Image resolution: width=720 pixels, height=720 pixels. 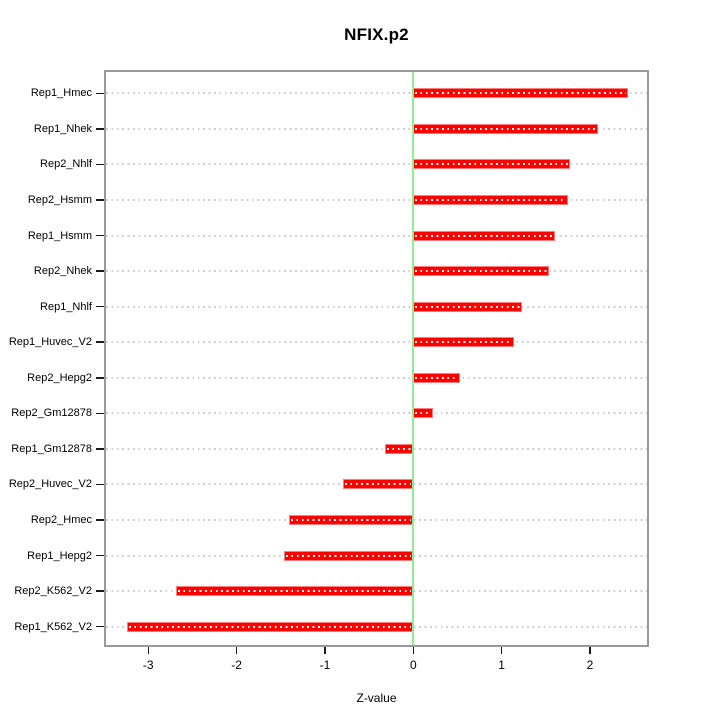 I want to click on y-axis-label: Rep1_Hepg2, so click(x=59, y=555).